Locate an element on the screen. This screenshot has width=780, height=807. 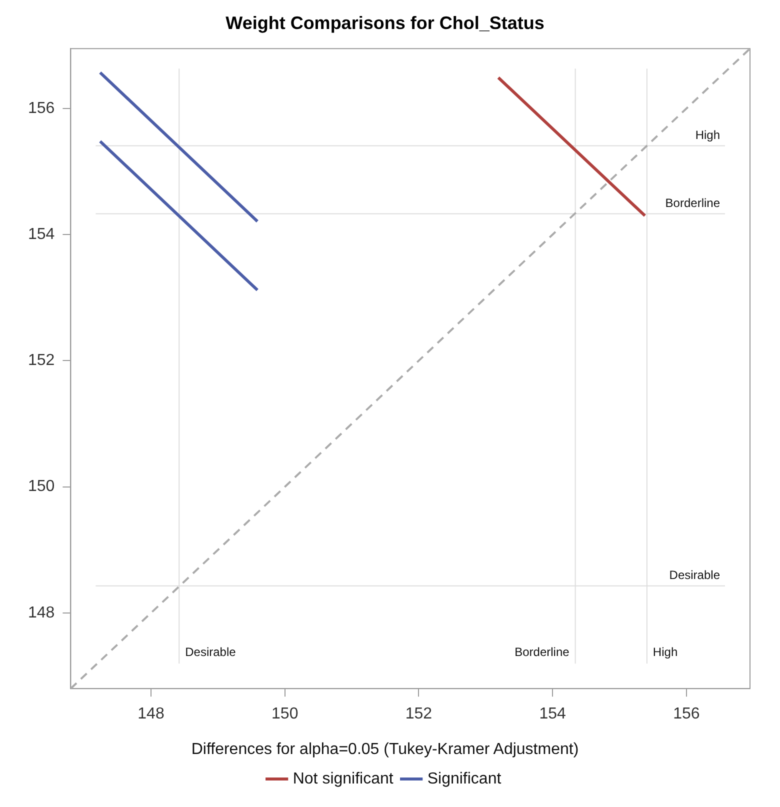
x-tick-label: 148 is located at coordinates (151, 714).